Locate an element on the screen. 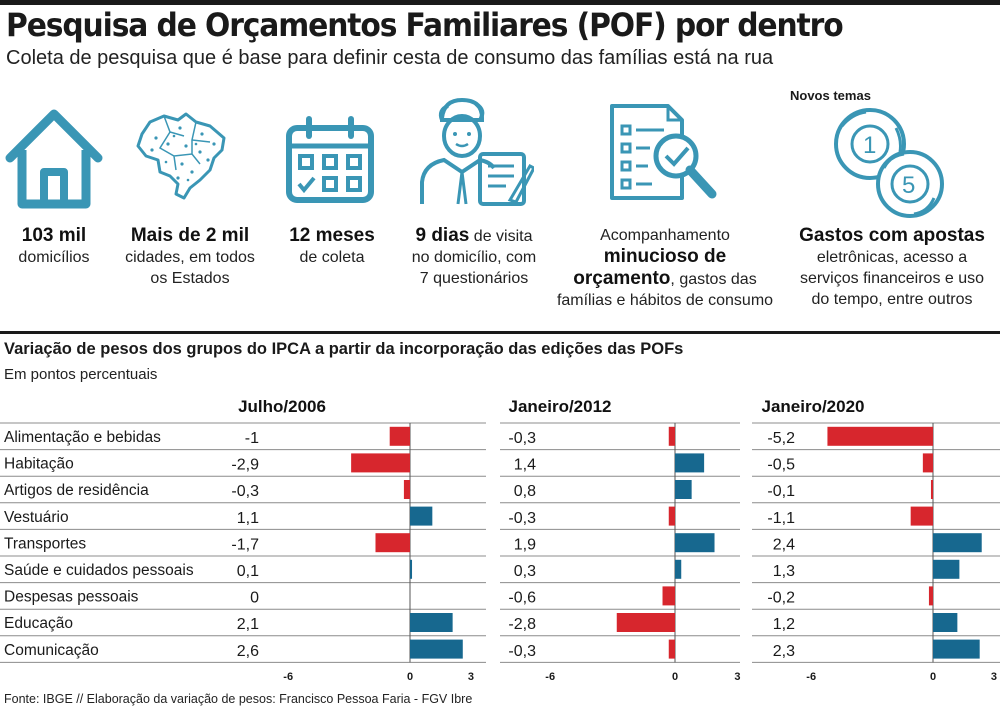  new-topics-label: Novos temas is located at coordinates (830, 95).